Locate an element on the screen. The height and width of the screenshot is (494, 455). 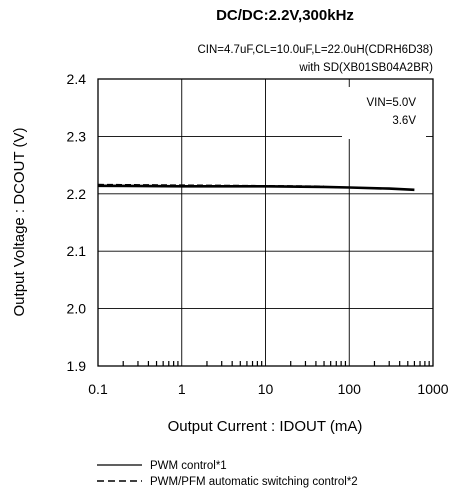
data-series is located at coordinates (256, 187).